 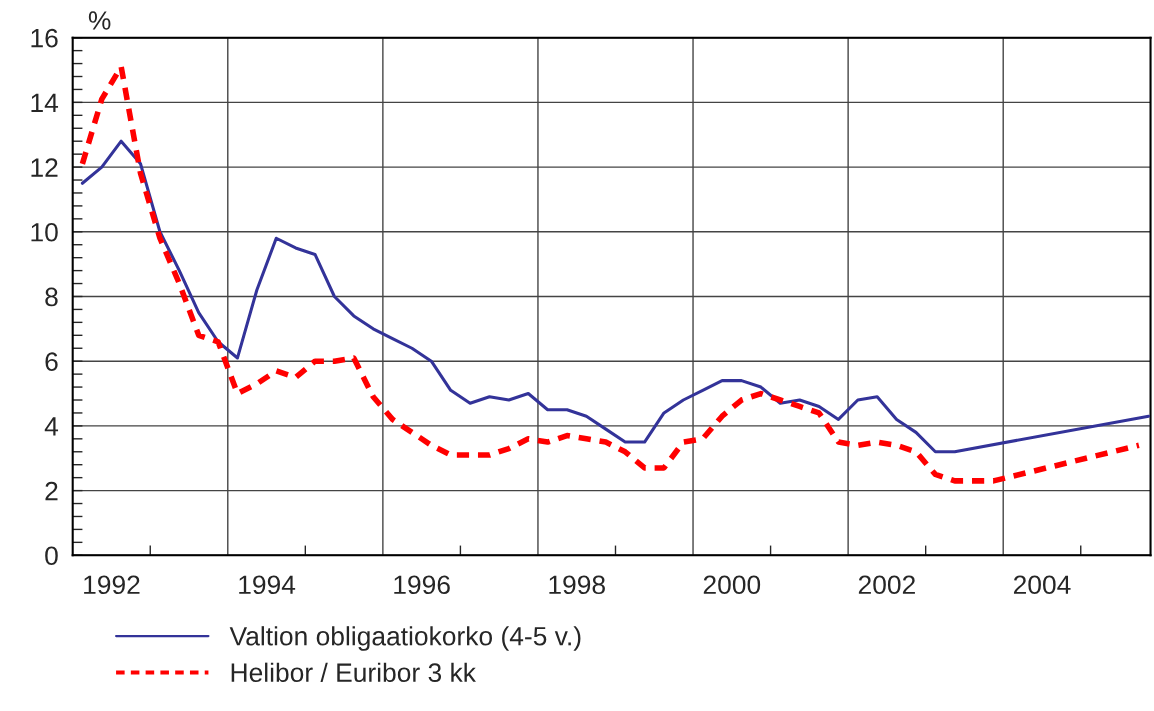 What do you see at coordinates (51, 362) in the screenshot?
I see `y-tick-label: 6` at bounding box center [51, 362].